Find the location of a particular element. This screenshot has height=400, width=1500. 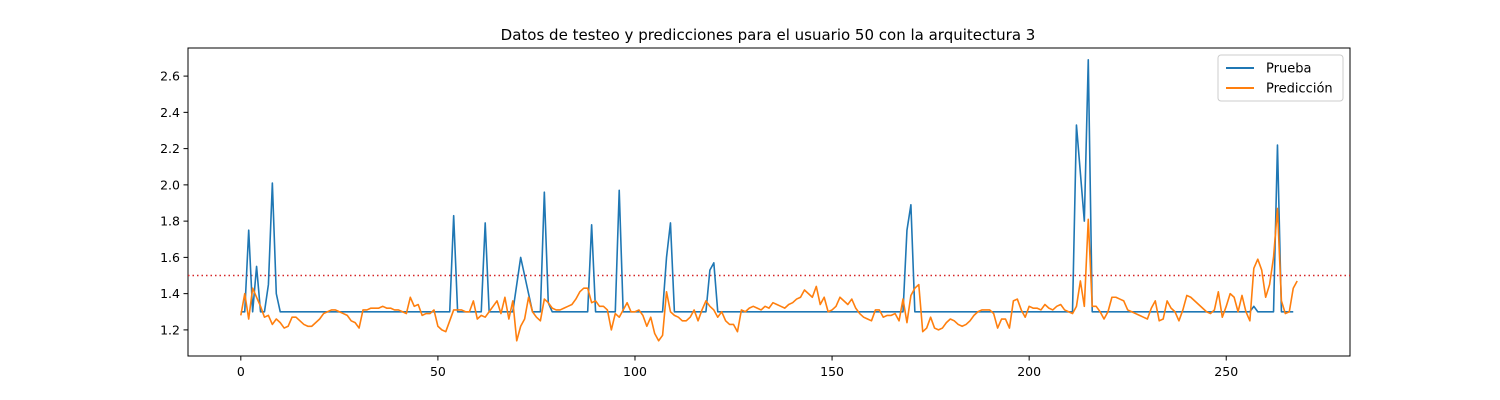

x-tick-label: 200 is located at coordinates (1029, 371).